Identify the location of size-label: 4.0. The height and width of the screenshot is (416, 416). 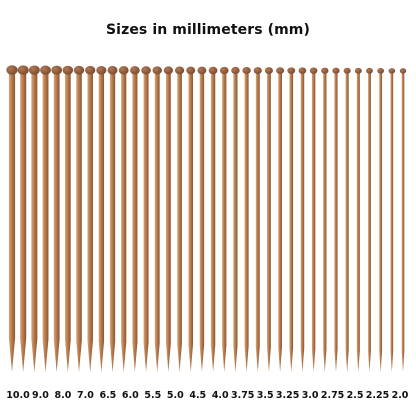
(220, 395).